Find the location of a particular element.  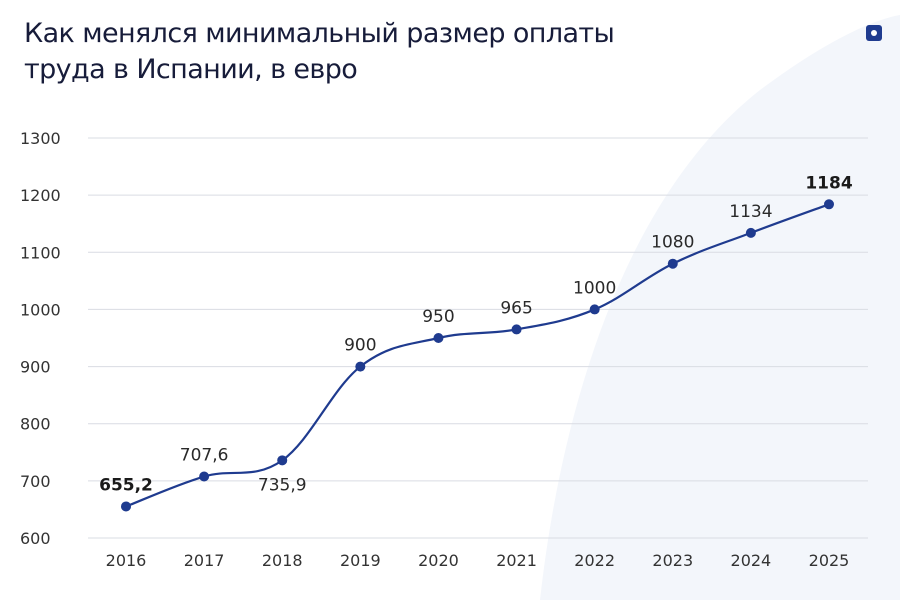

y-tick-label: 1100 is located at coordinates (40, 252).